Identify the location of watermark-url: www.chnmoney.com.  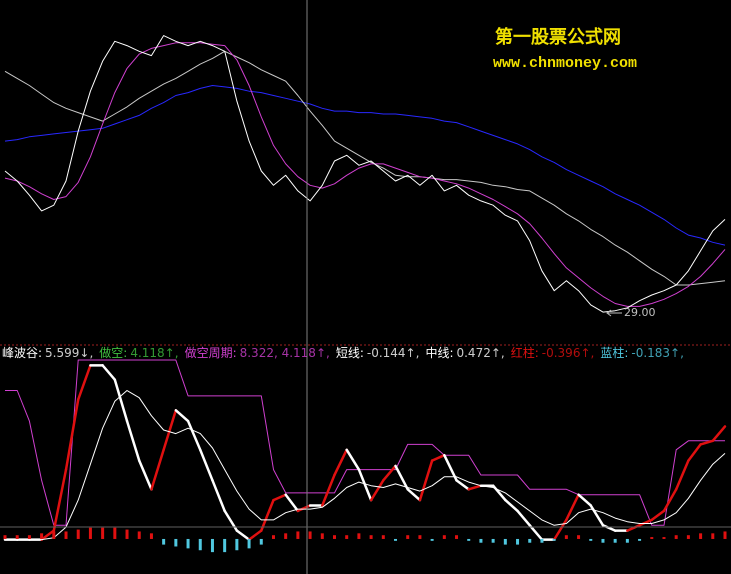
(565, 63).